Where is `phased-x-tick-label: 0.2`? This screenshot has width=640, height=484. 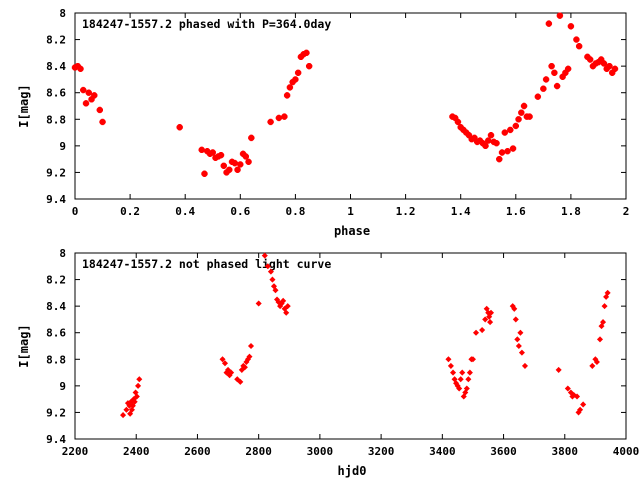
phased-x-tick-label: 0.2 is located at coordinates (130, 211).